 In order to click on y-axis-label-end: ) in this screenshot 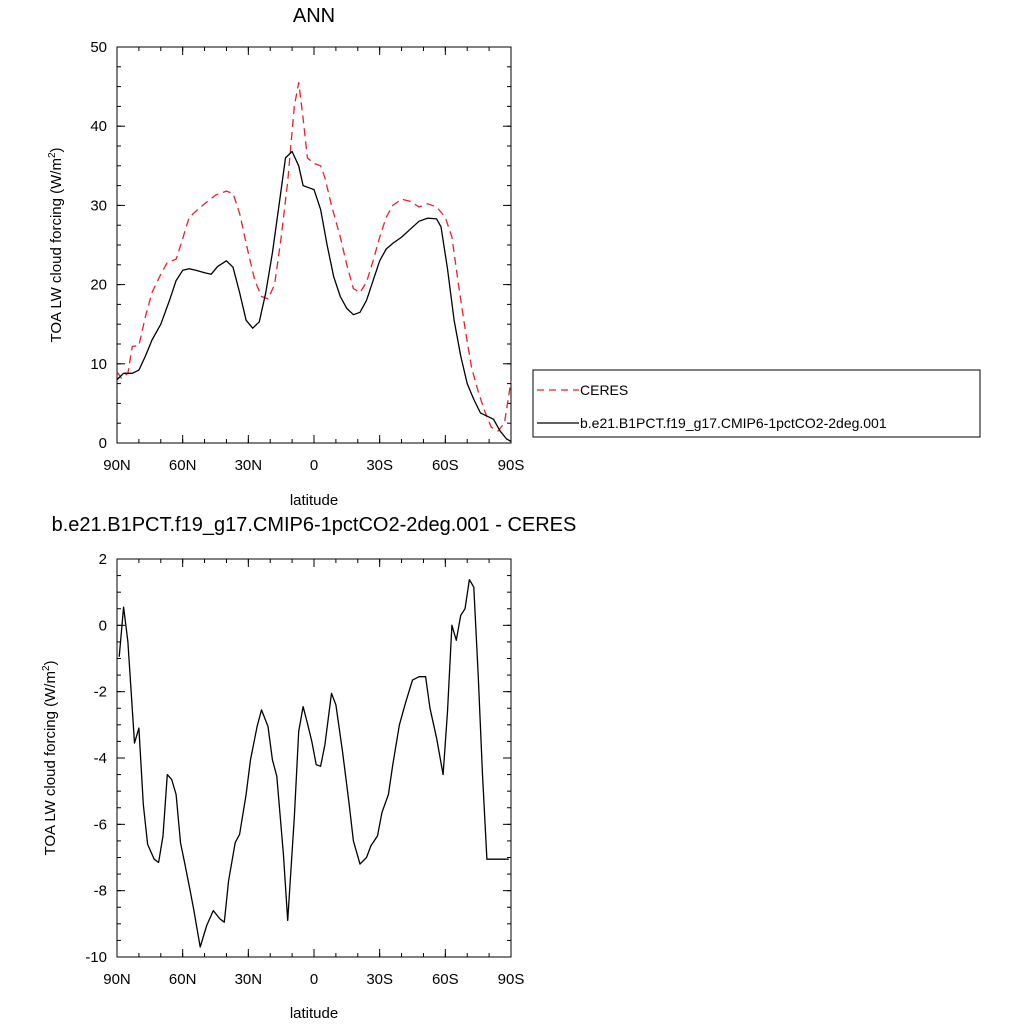, I will do `click(56, 149)`.